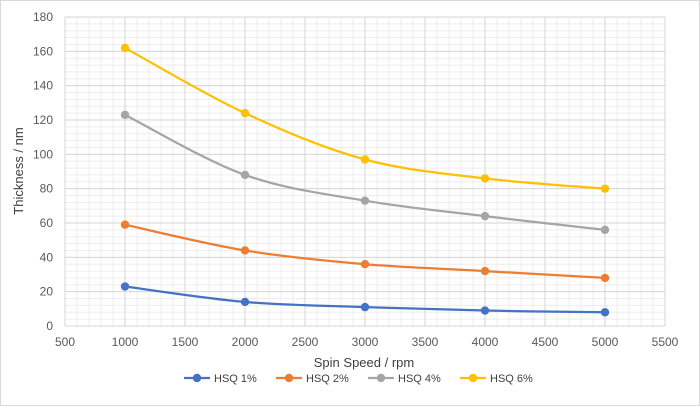  What do you see at coordinates (47, 189) in the screenshot?
I see `y-tick-label: 80` at bounding box center [47, 189].